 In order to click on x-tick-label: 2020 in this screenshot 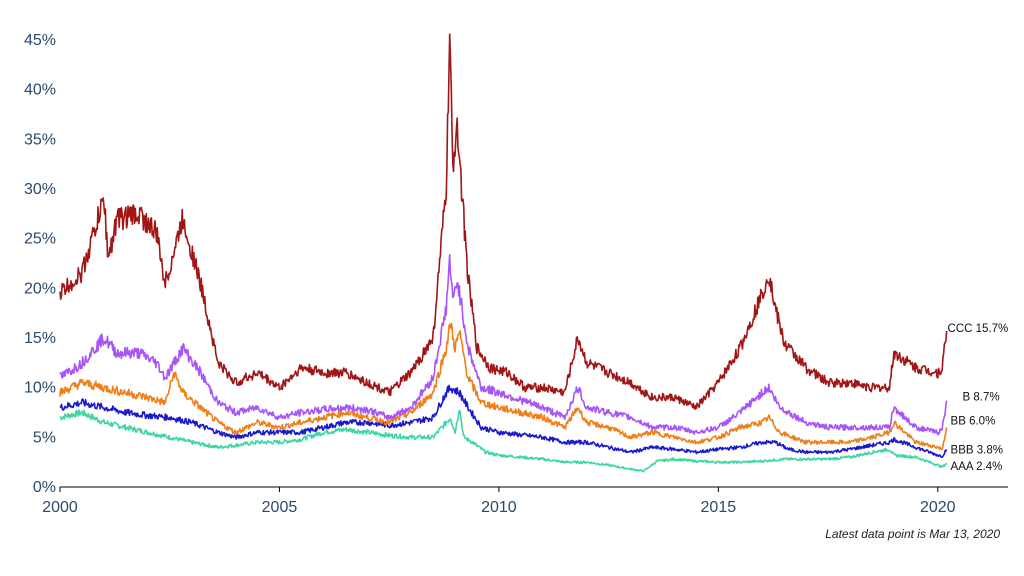, I will do `click(938, 507)`.